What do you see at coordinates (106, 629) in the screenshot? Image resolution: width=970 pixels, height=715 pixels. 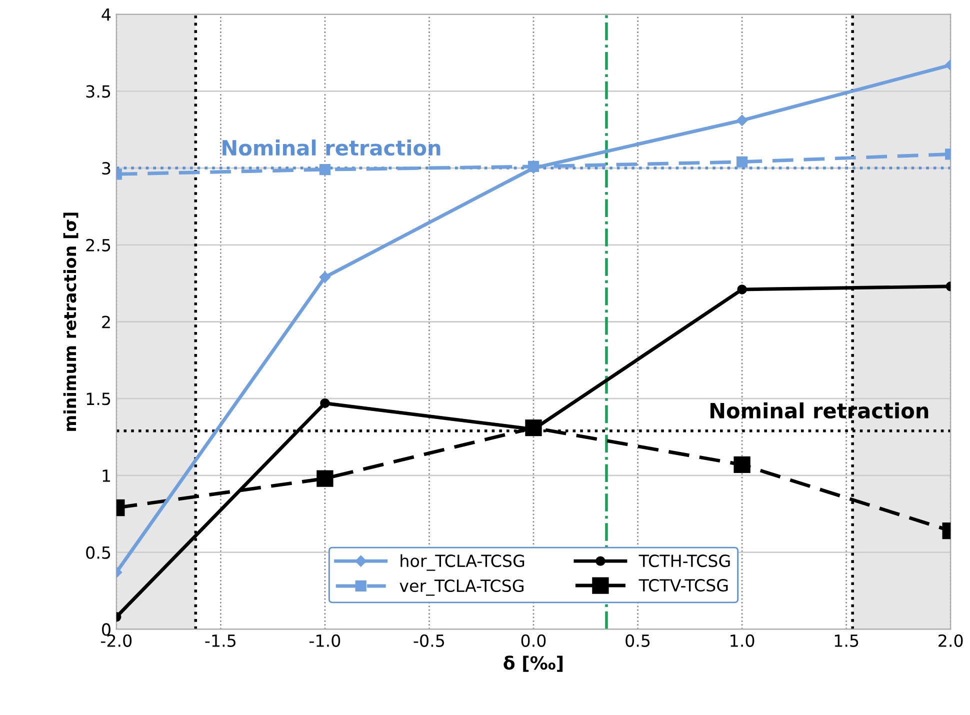 I see `y-tick-label: 0` at bounding box center [106, 629].